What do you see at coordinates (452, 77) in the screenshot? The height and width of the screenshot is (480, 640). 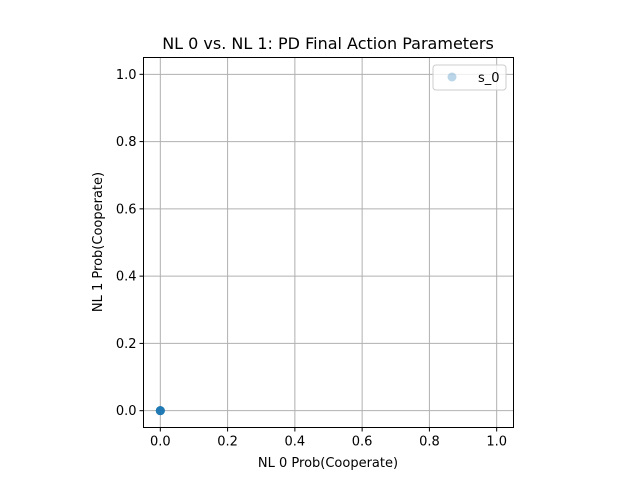 I see `legend-marker` at bounding box center [452, 77].